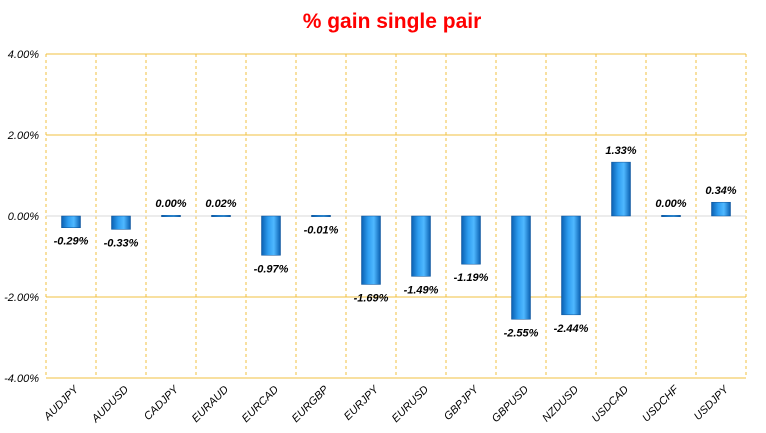  I want to click on x-tick-label: NZDUSD, so click(560, 404).